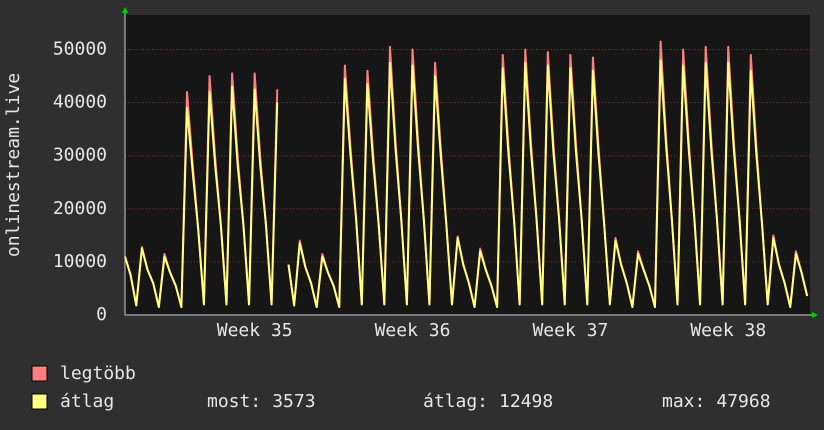 The width and height of the screenshot is (824, 430). Describe the element at coordinates (683, 401) in the screenshot. I see `stat-label: max:` at that location.